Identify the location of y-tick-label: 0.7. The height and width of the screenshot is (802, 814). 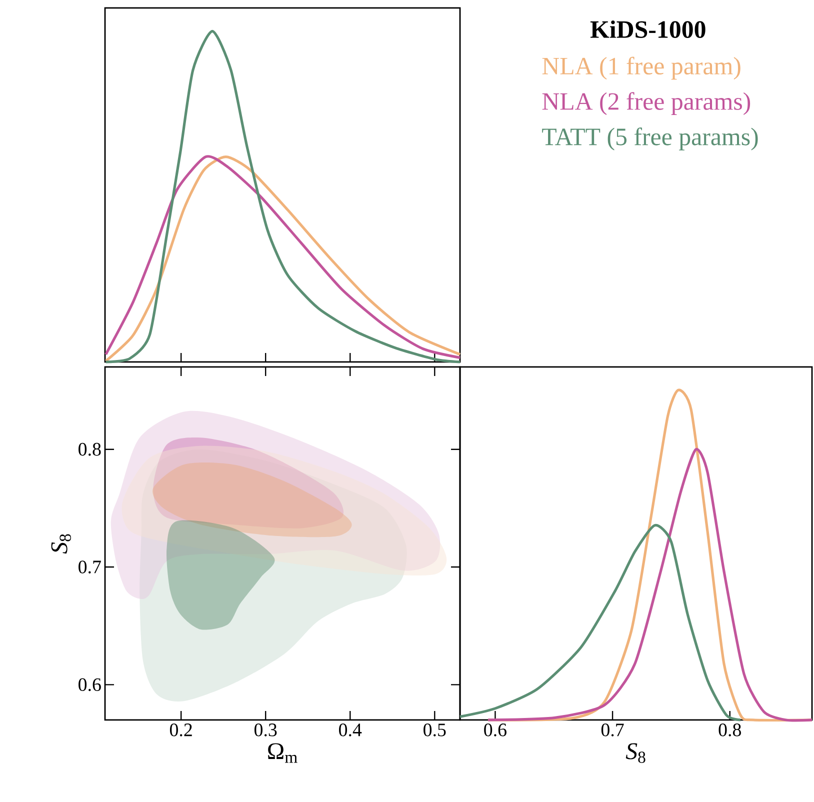
(89, 567).